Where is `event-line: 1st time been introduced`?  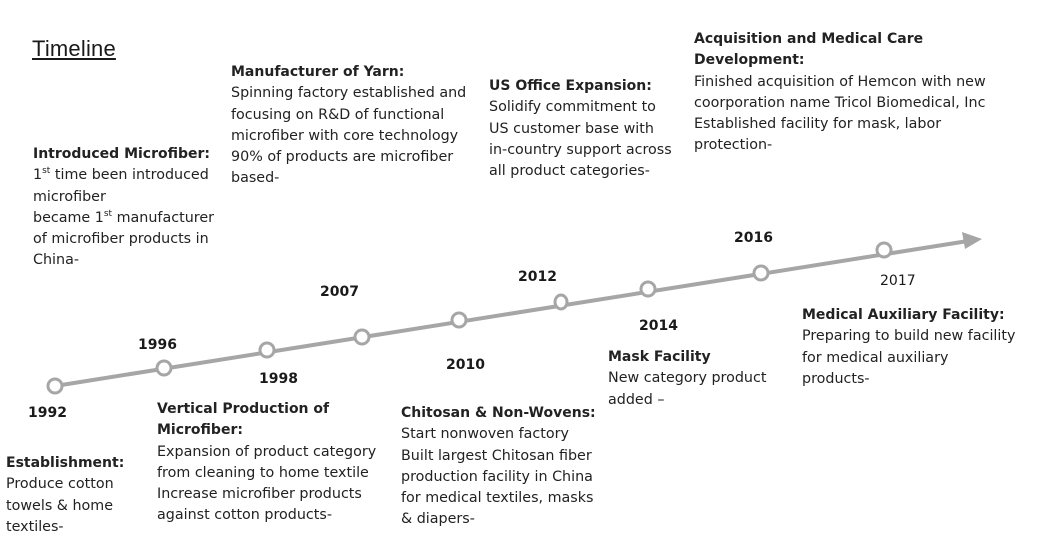 event-line: 1st time been introduced is located at coordinates (121, 175).